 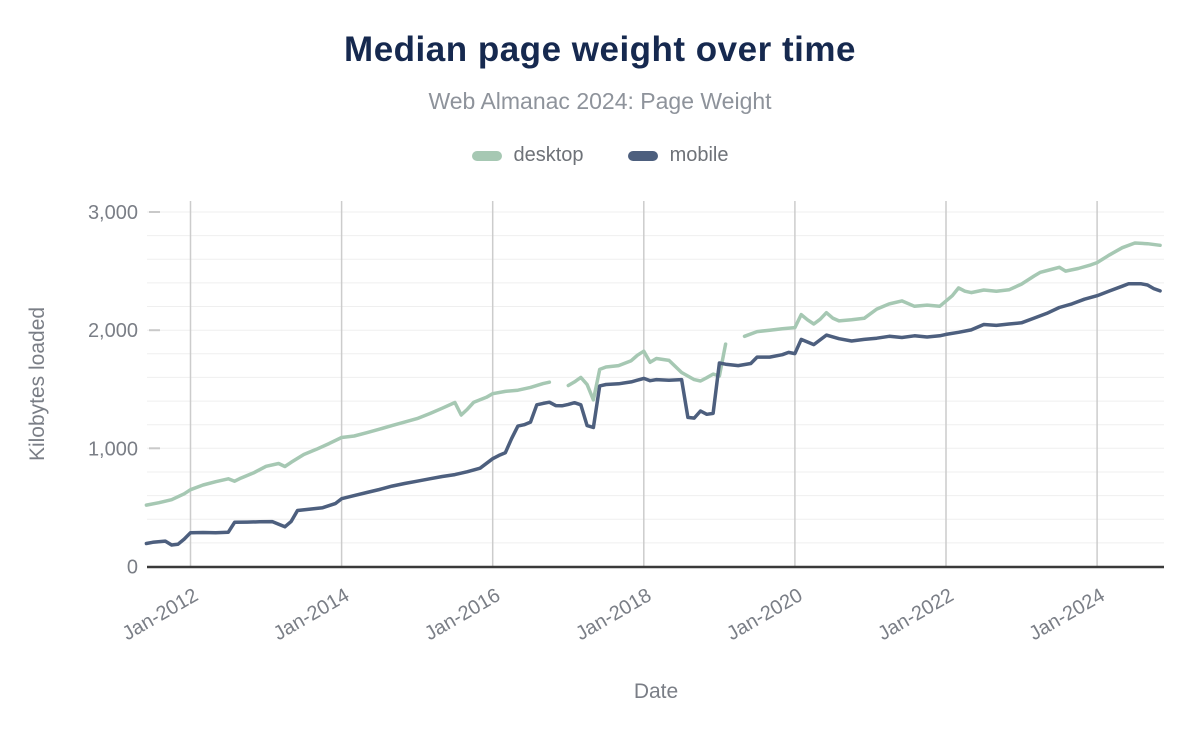 What do you see at coordinates (548, 155) in the screenshot?
I see `legend-label-desktop: desktop` at bounding box center [548, 155].